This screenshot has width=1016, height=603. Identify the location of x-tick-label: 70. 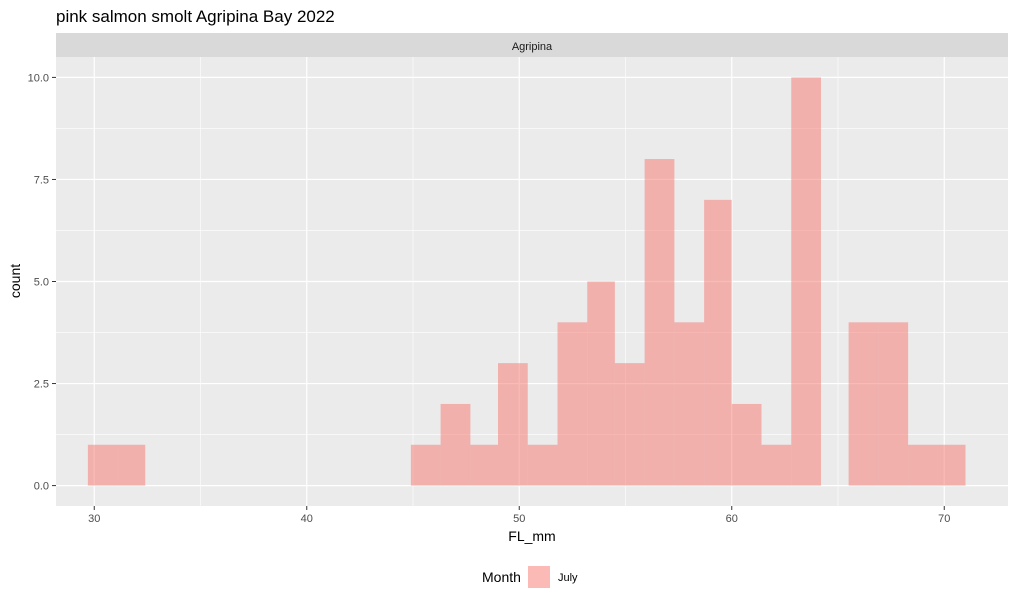
(944, 519).